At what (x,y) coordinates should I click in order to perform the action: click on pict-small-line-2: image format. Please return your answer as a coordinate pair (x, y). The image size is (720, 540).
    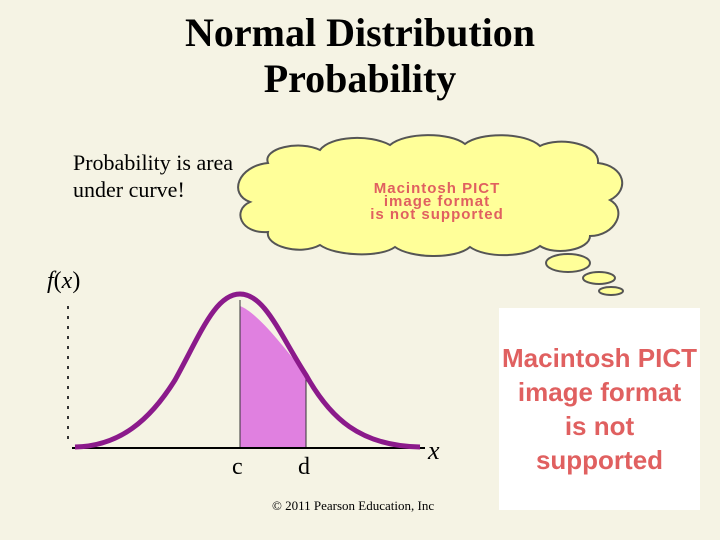
    Looking at the image, I should click on (437, 201).